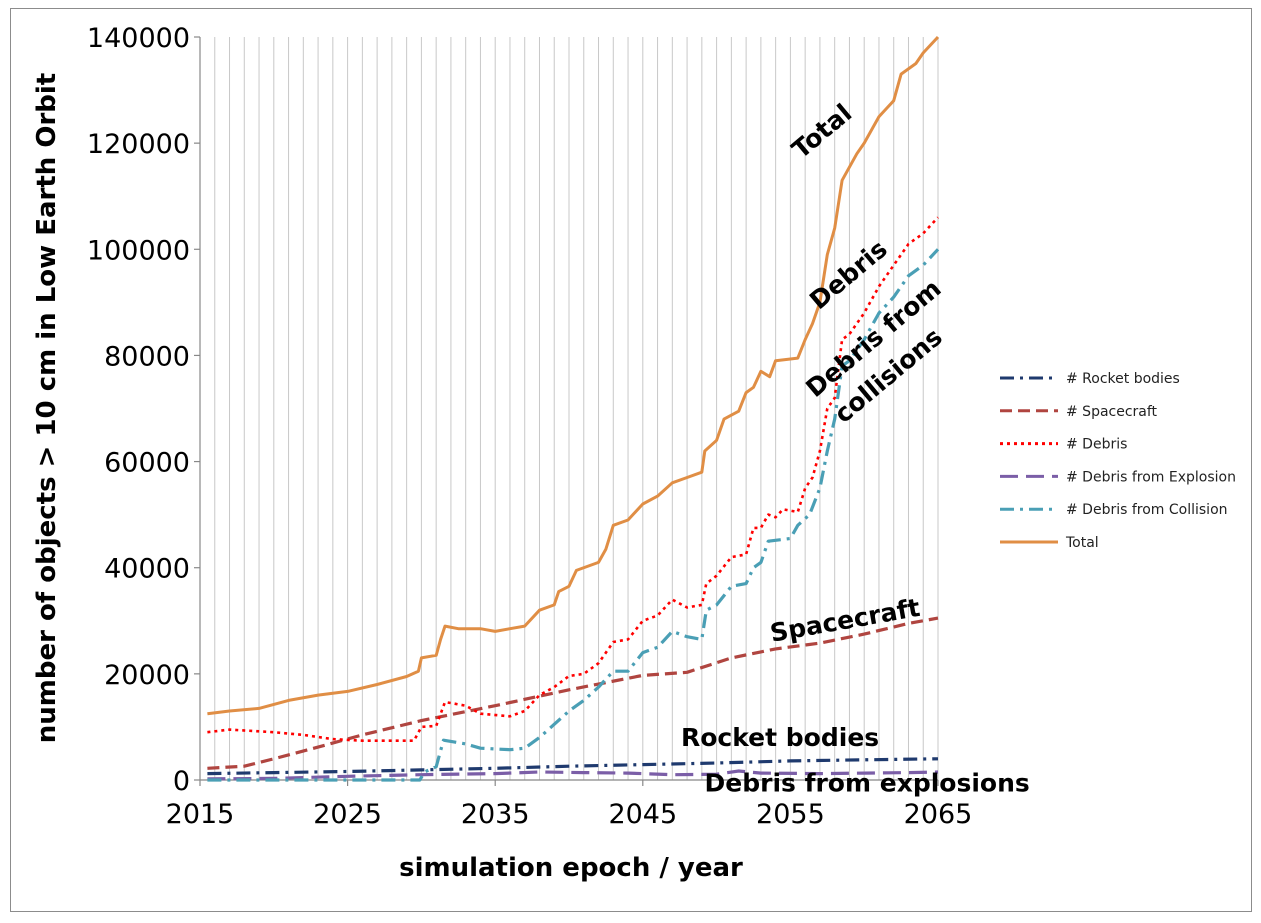  I want to click on x-tick-label: 2055, so click(790, 814).